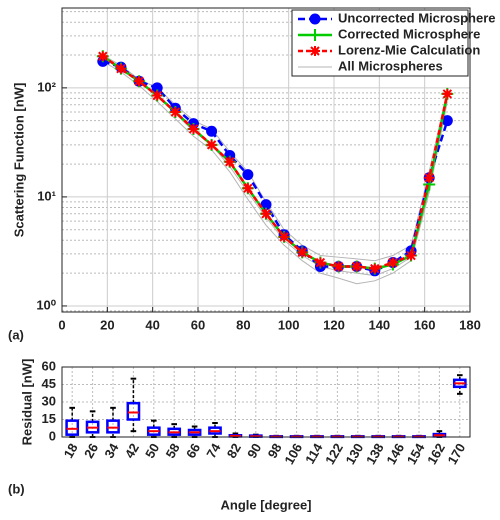 The width and height of the screenshot is (500, 520). Describe the element at coordinates (26, 402) in the screenshot. I see `y-axis-label: Residual [nW]` at that location.